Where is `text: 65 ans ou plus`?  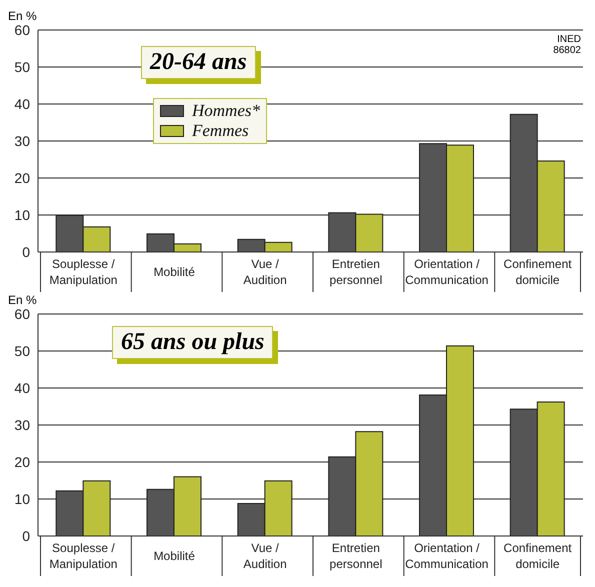 text: 65 ans ou plus is located at coordinates (193, 342).